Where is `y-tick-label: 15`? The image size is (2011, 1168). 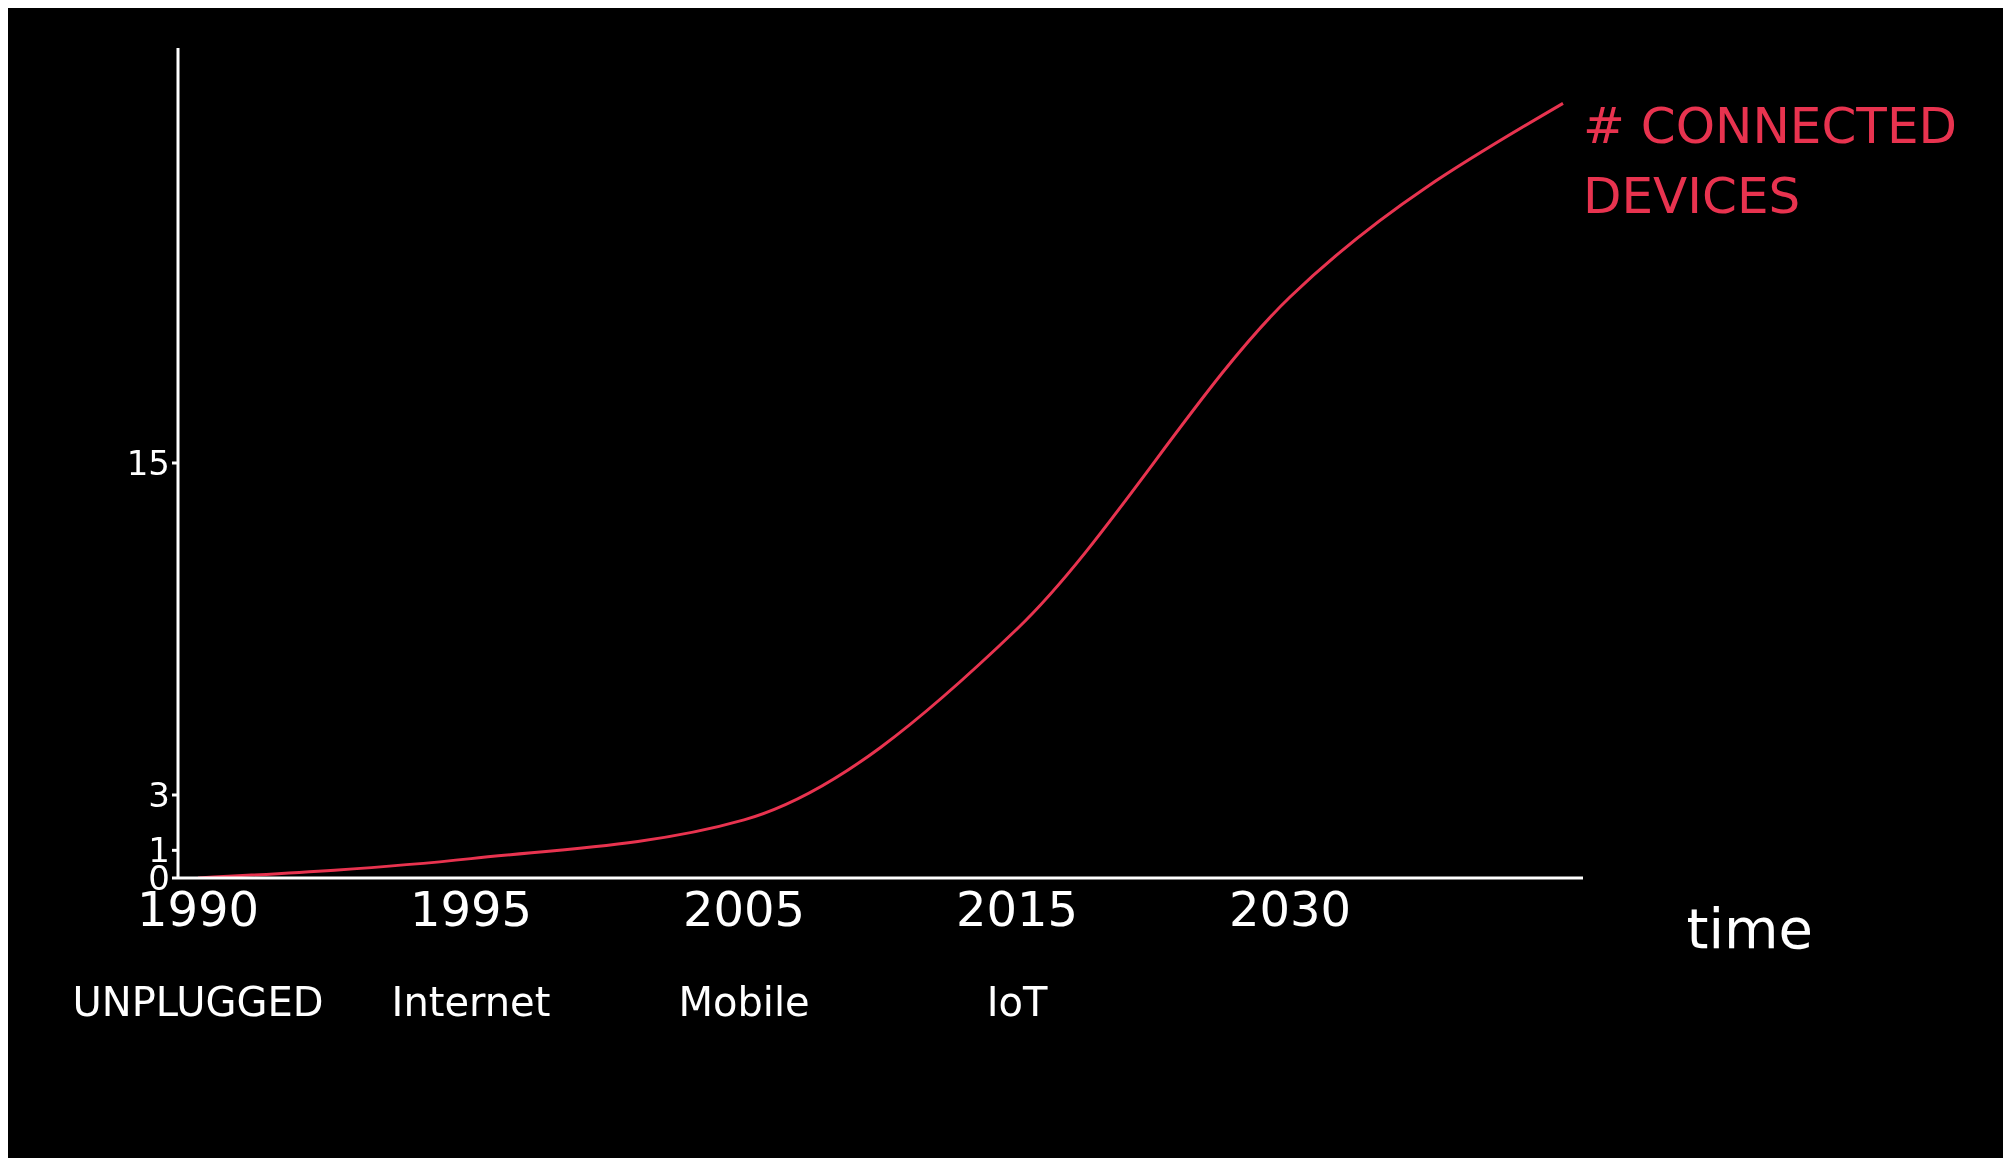 y-tick-label: 15 is located at coordinates (148, 463).